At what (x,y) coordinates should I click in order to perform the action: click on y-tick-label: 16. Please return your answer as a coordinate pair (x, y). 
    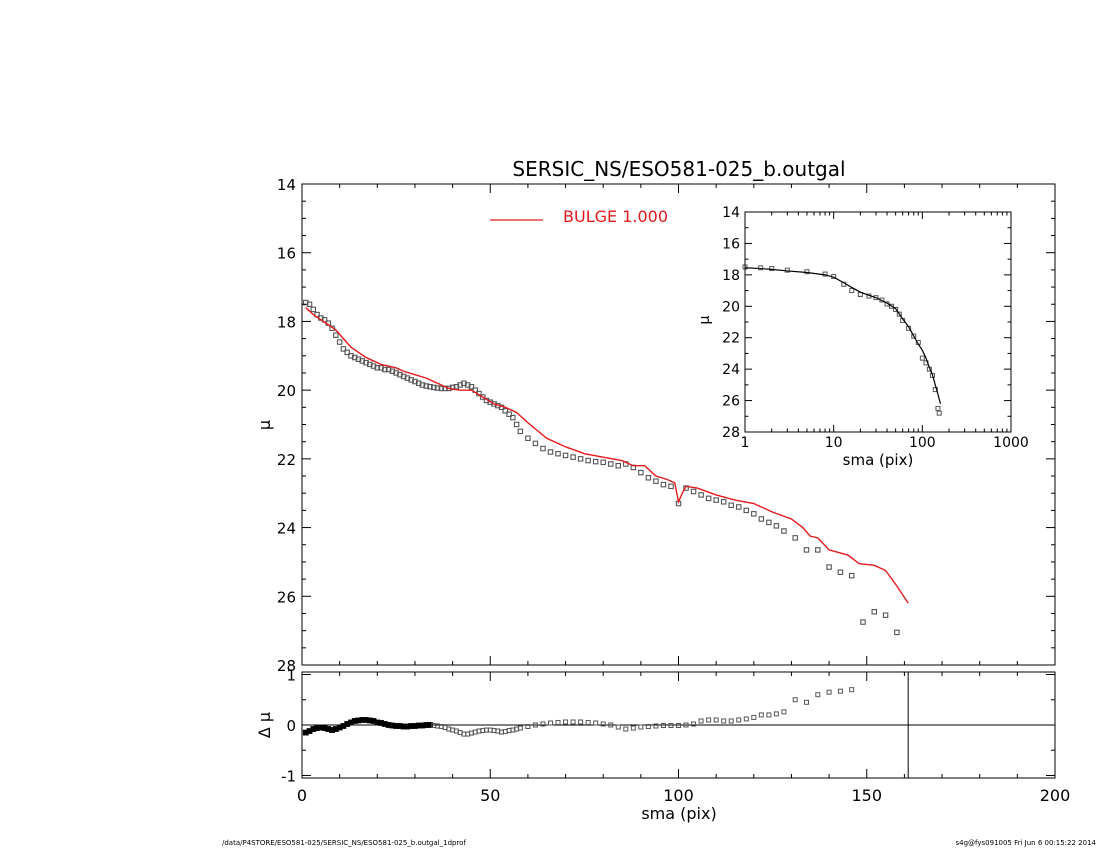
    Looking at the image, I should click on (286, 254).